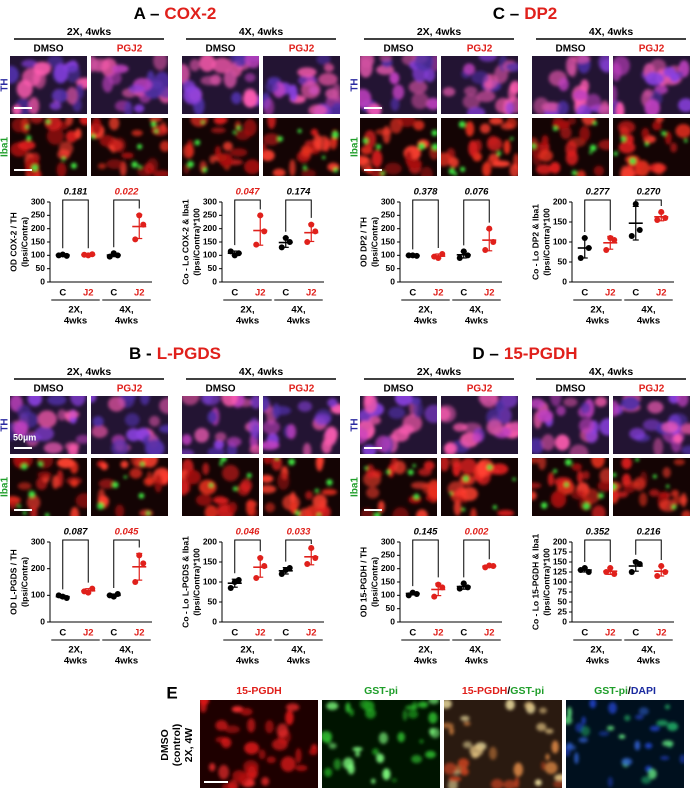 This screenshot has width=700, height=809. What do you see at coordinates (140, 353) in the screenshot?
I see `panel-letter: B -` at bounding box center [140, 353].